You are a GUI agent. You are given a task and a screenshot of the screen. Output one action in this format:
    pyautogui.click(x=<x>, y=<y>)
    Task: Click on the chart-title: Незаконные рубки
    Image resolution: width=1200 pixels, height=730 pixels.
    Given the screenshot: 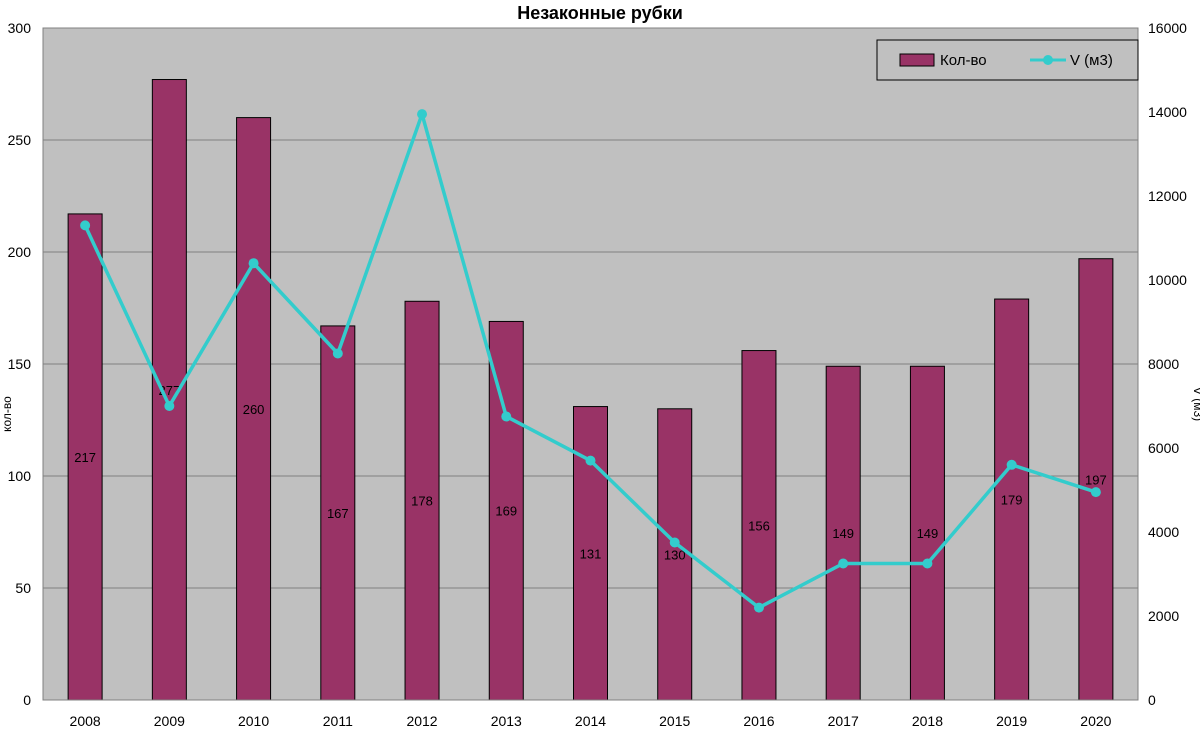 What is the action you would take?
    pyautogui.click(x=600, y=13)
    